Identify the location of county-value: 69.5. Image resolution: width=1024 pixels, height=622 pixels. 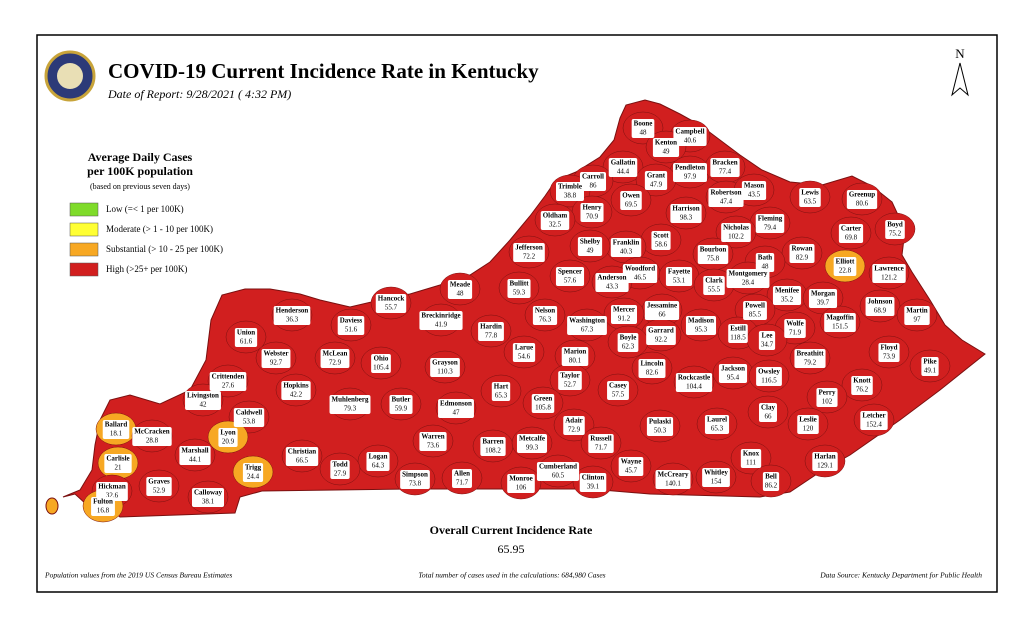
(631, 205).